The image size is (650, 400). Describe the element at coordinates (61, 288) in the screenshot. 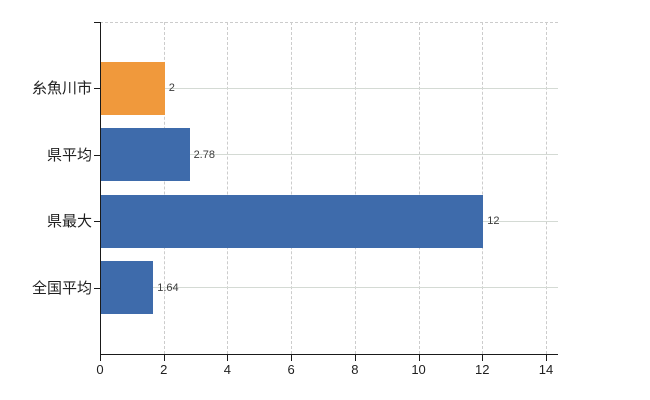

I see `category-label: 全国平均` at that location.